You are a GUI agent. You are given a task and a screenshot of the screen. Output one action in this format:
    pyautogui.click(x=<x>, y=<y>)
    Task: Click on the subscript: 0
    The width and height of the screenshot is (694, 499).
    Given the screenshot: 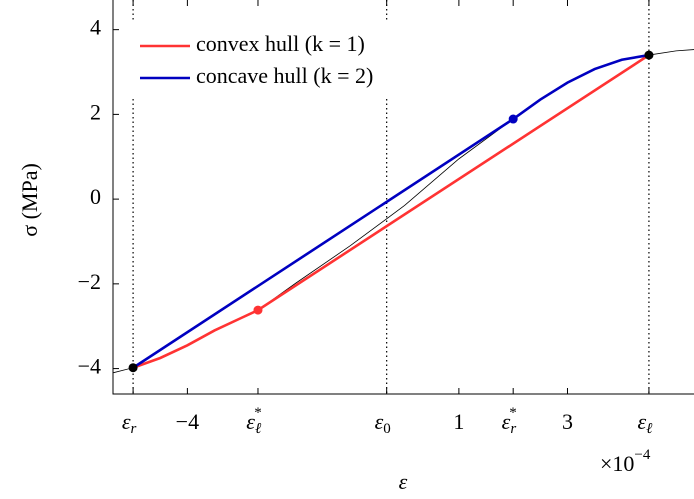 What is the action you would take?
    pyautogui.click(x=387, y=429)
    